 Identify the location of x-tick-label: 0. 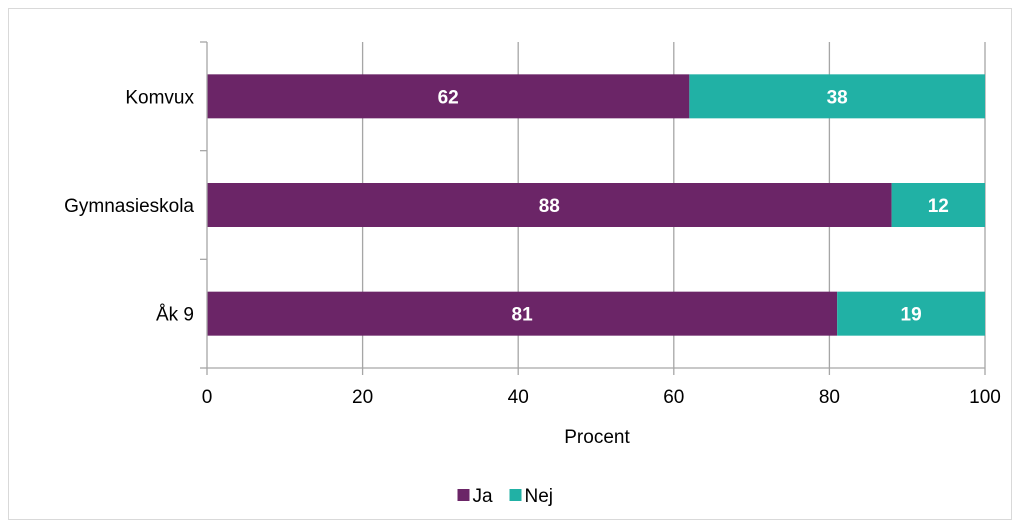
(207, 397).